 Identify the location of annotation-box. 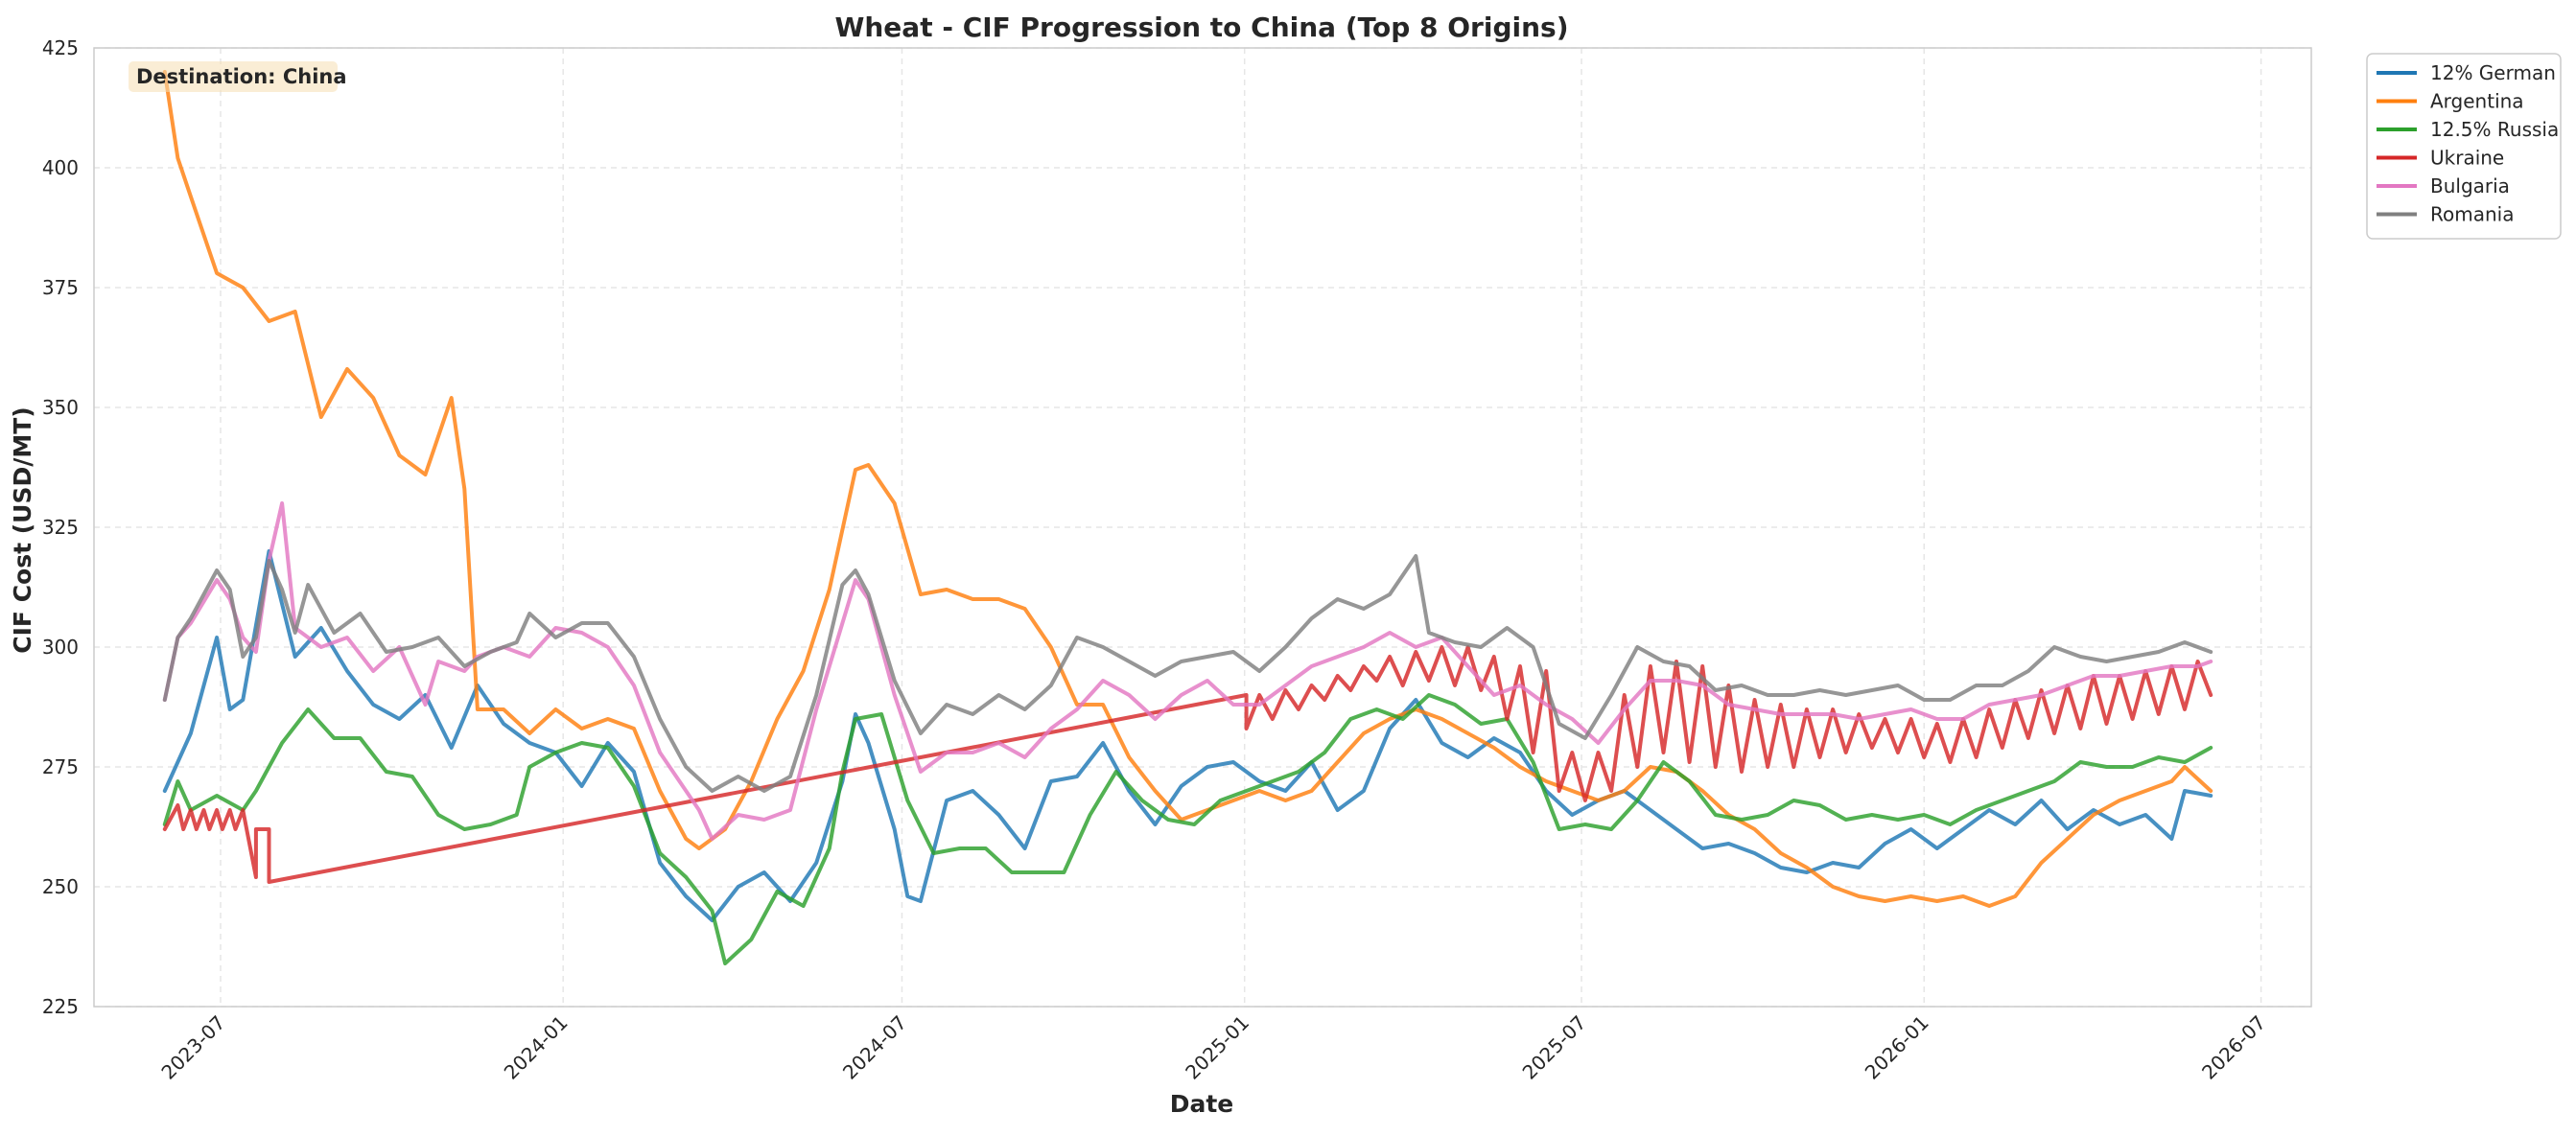
(233, 76).